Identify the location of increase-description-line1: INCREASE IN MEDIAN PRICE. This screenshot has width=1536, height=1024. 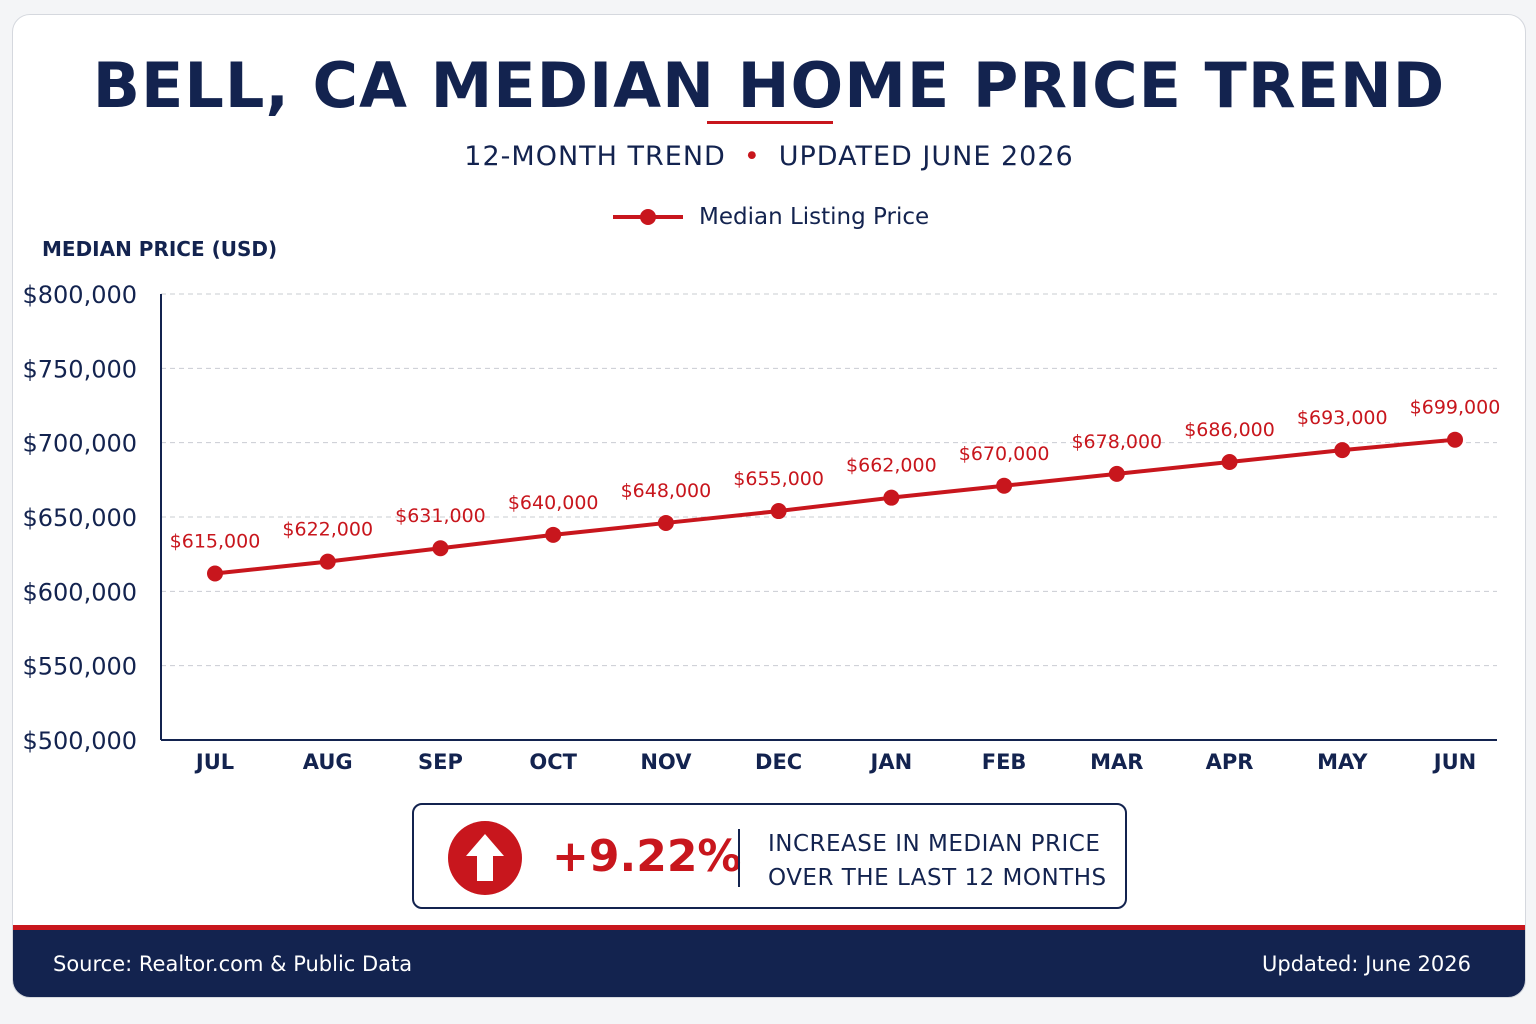
(934, 844).